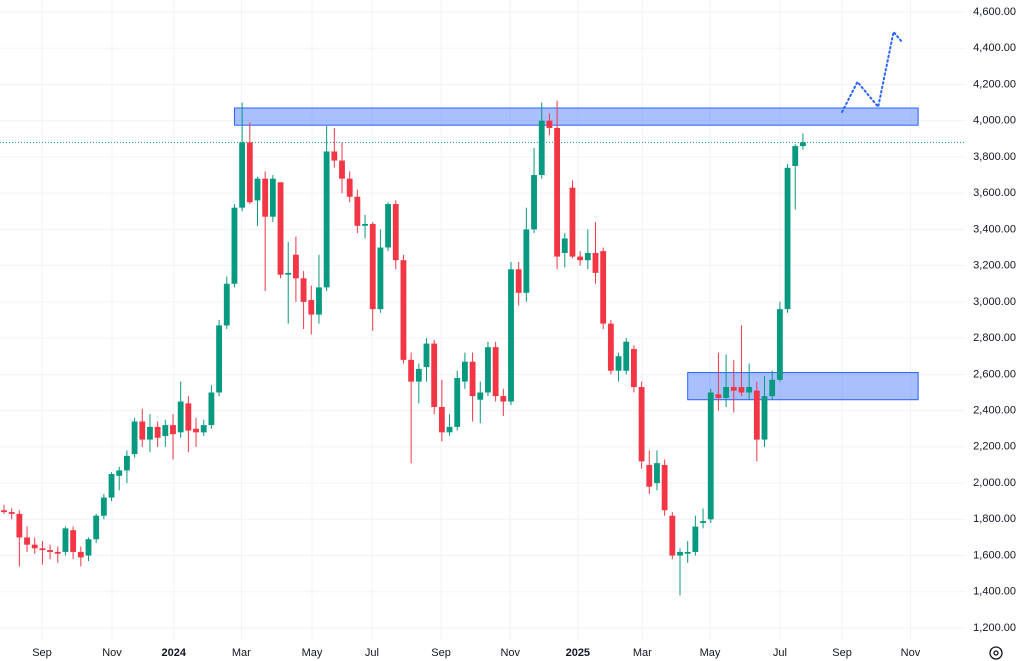 Image resolution: width=1024 pixels, height=661 pixels. I want to click on projection-line, so click(872, 71).